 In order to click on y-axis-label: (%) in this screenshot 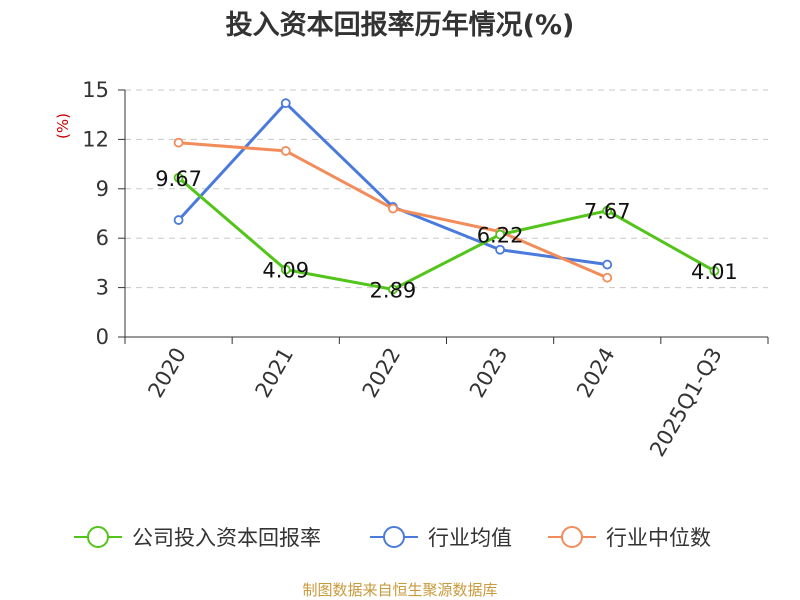, I will do `click(63, 126)`.